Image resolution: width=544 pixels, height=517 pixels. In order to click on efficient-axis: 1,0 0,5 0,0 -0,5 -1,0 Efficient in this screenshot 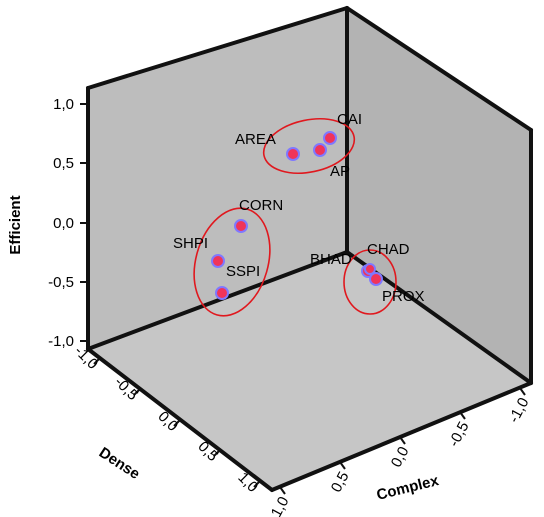, I will do `click(47, 223)`.